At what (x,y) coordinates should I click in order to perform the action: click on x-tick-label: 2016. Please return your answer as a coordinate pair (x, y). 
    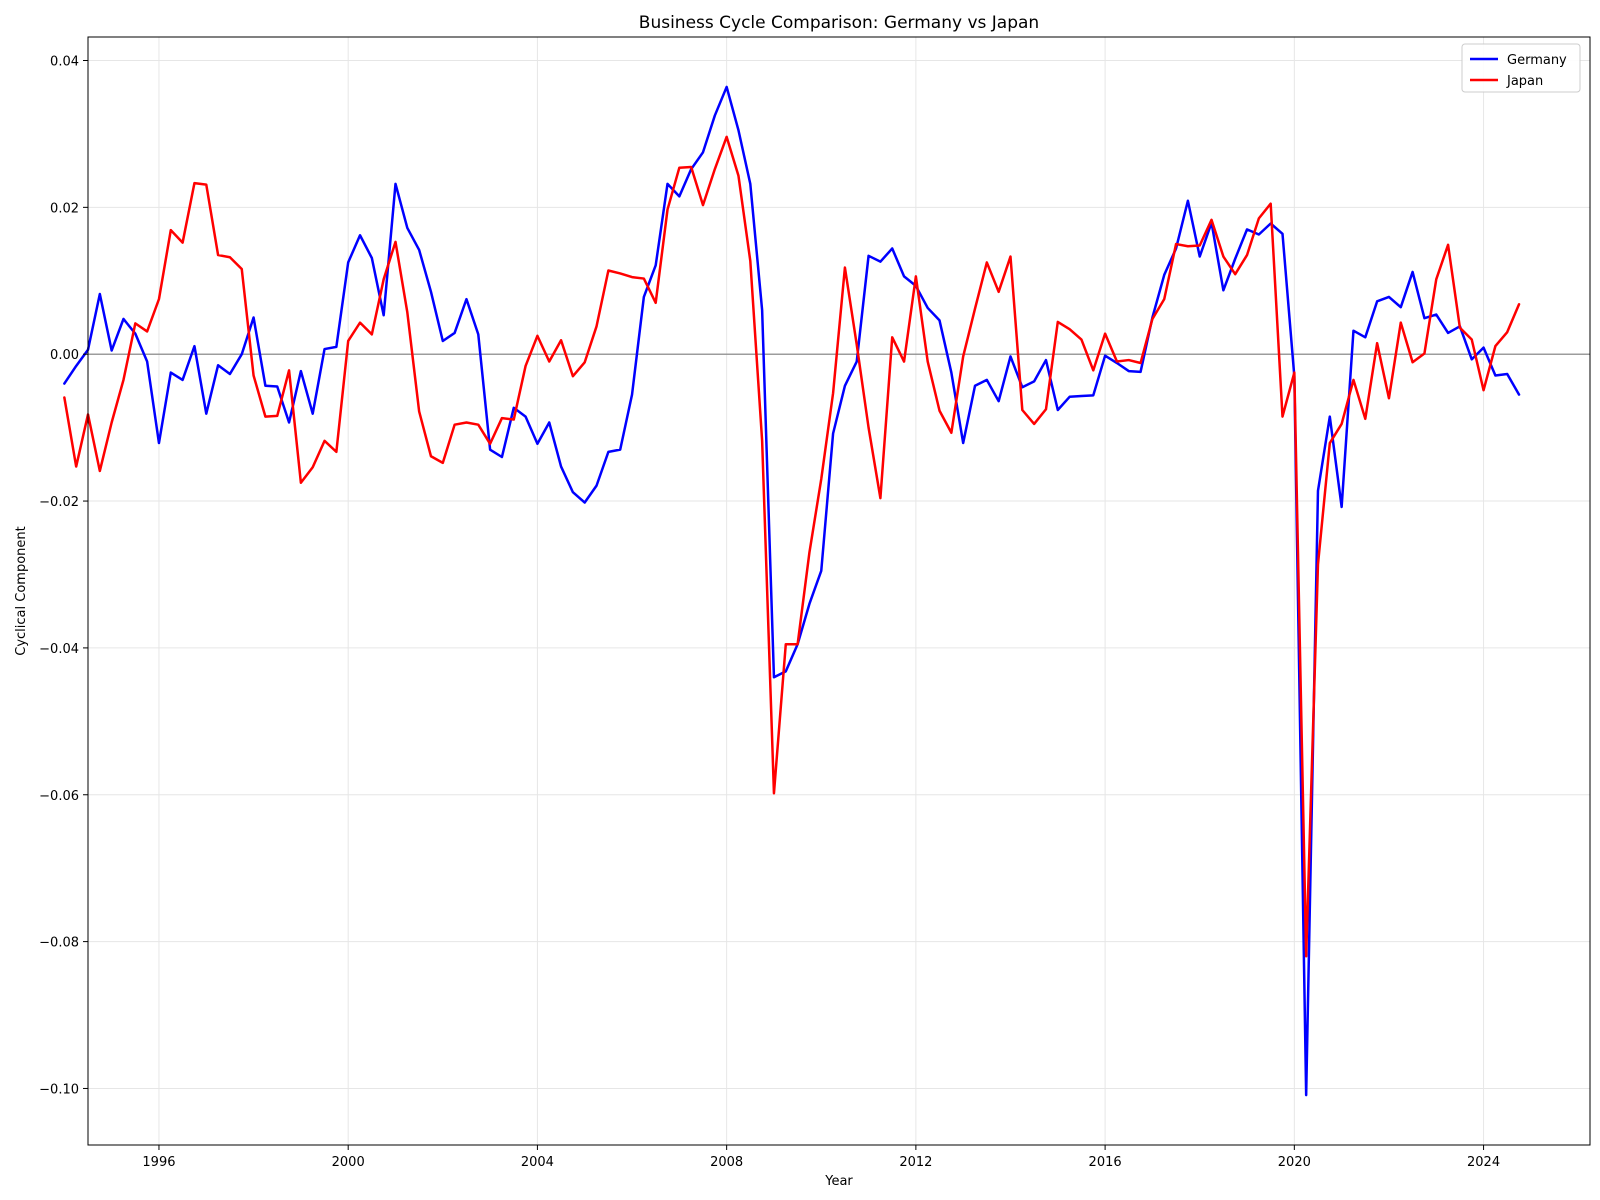
    Looking at the image, I should click on (1105, 1162).